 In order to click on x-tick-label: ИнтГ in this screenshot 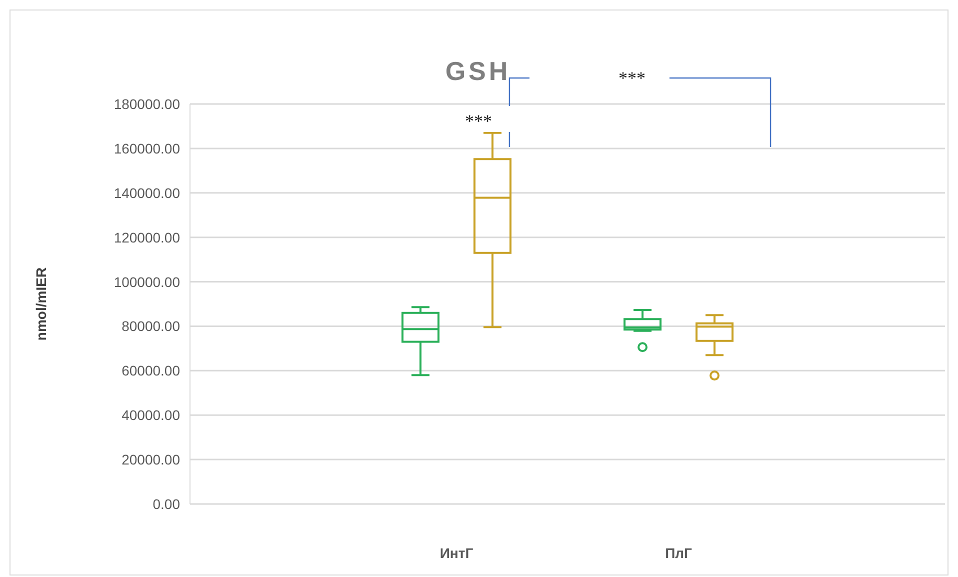, I will do `click(457, 553)`.